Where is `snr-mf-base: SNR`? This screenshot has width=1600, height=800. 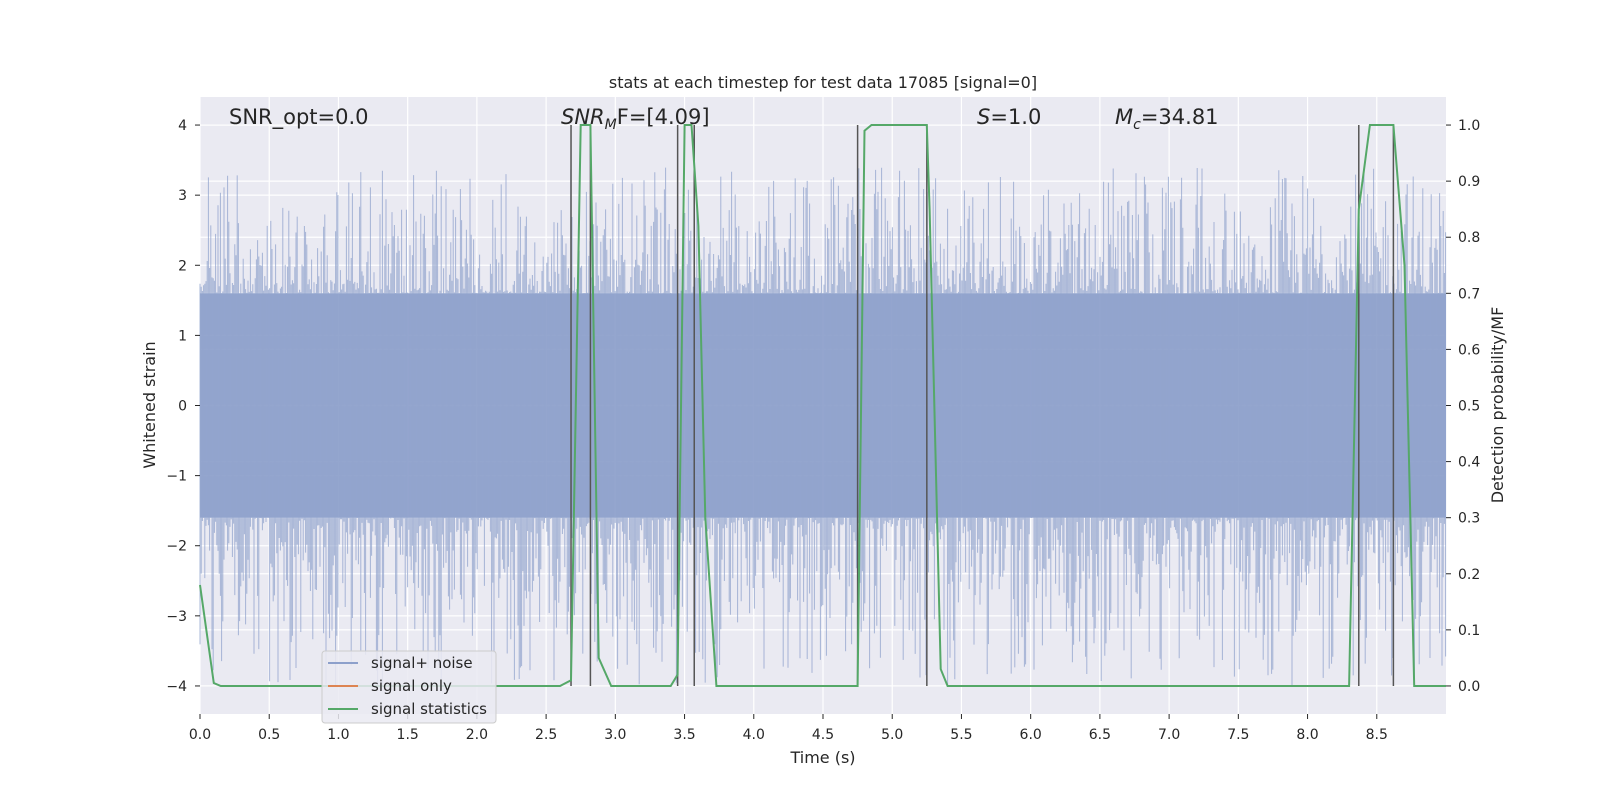 snr-mf-base: SNR is located at coordinates (583, 117).